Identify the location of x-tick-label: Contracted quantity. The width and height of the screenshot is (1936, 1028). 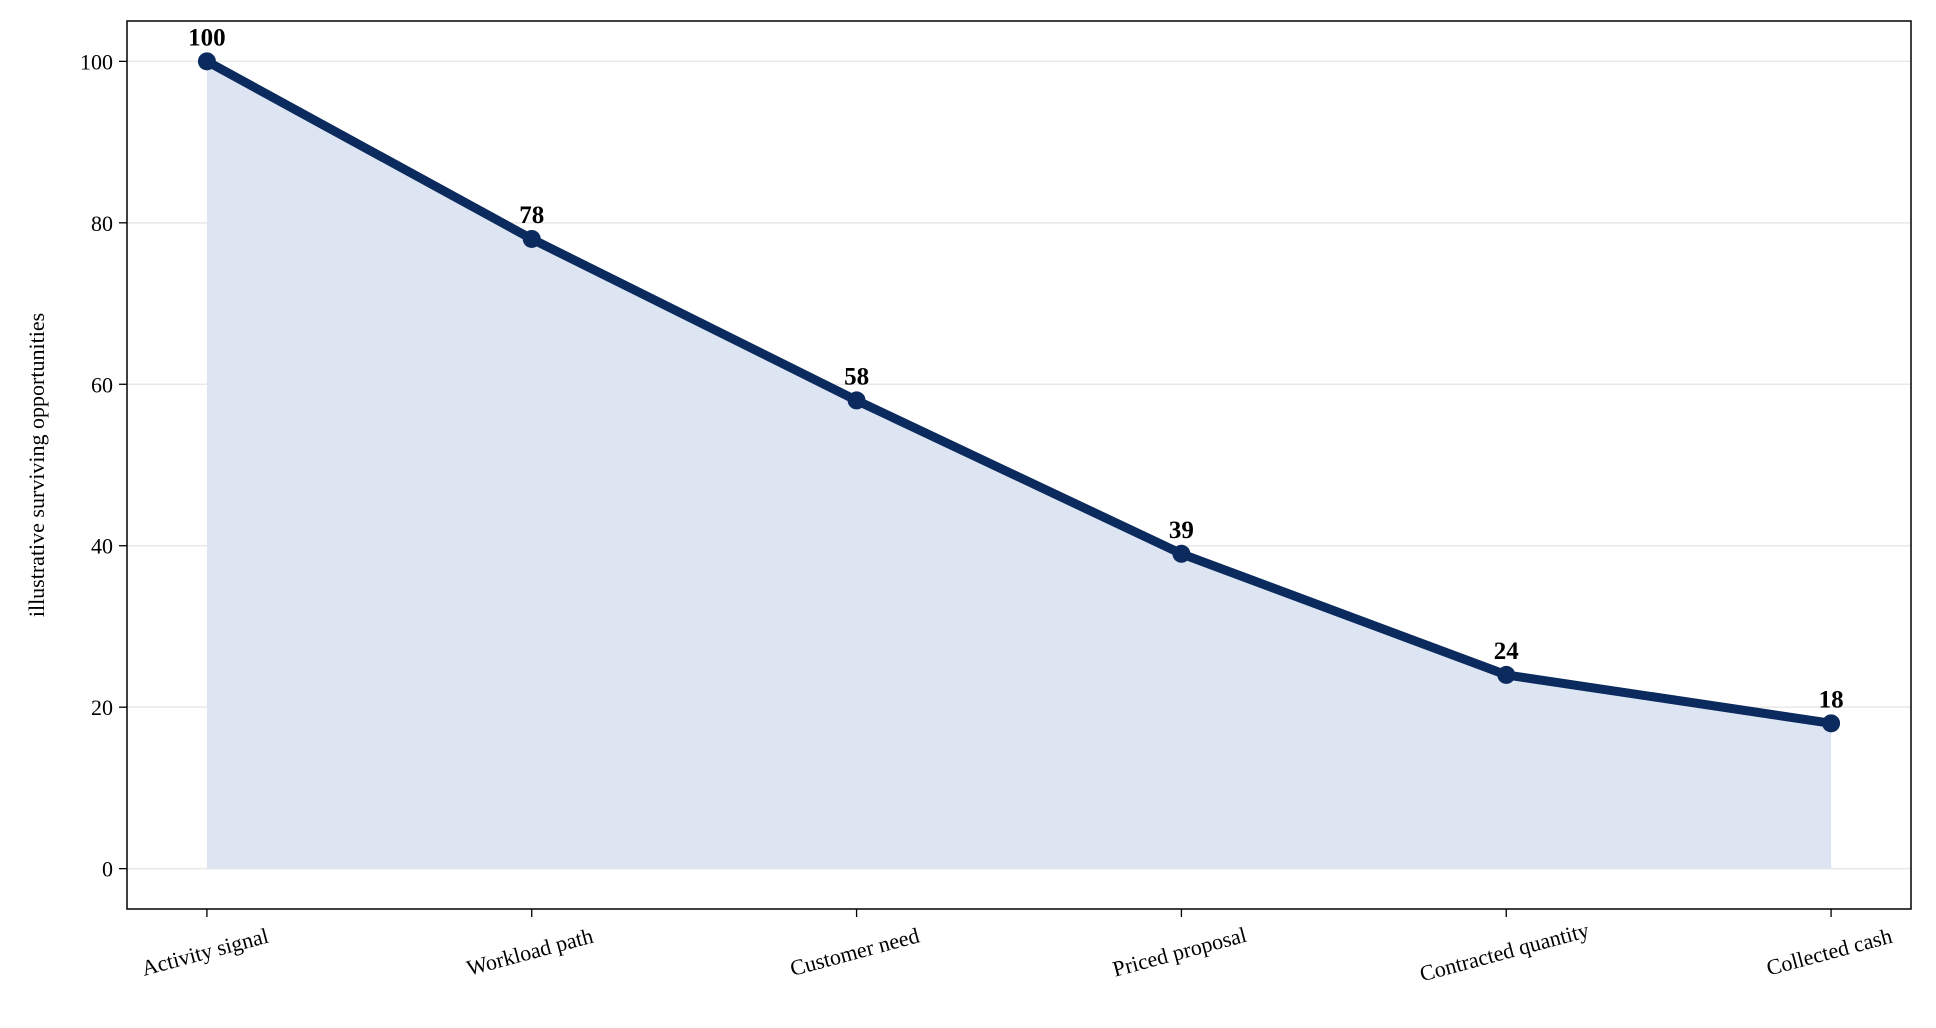
(1504, 951).